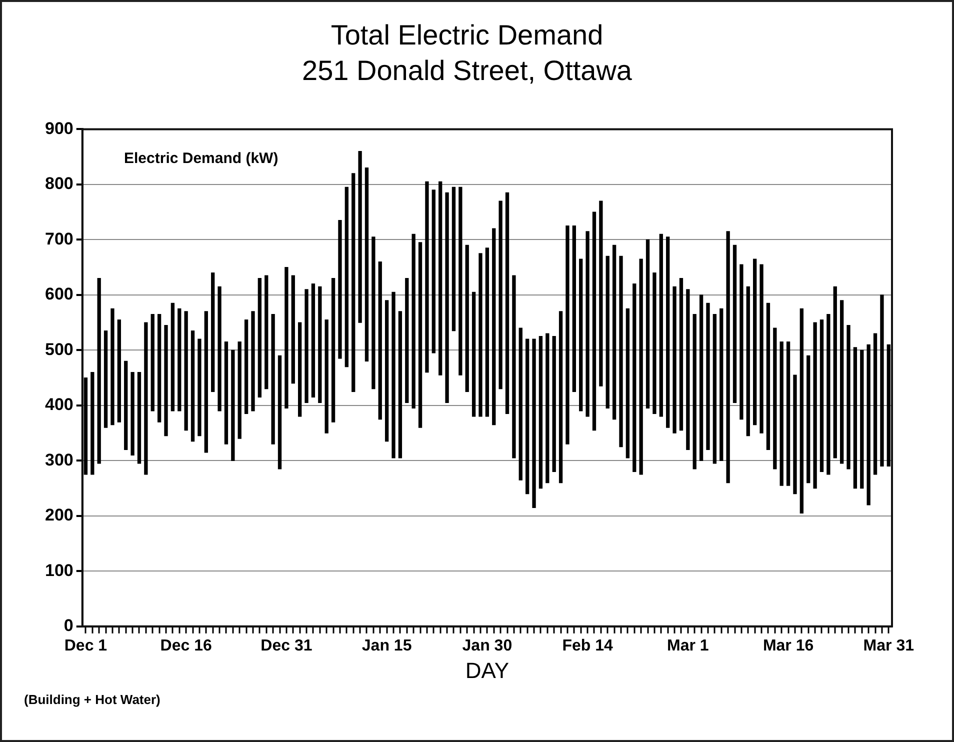  Describe the element at coordinates (387, 645) in the screenshot. I see `x-tick-label: Jan 15` at that location.